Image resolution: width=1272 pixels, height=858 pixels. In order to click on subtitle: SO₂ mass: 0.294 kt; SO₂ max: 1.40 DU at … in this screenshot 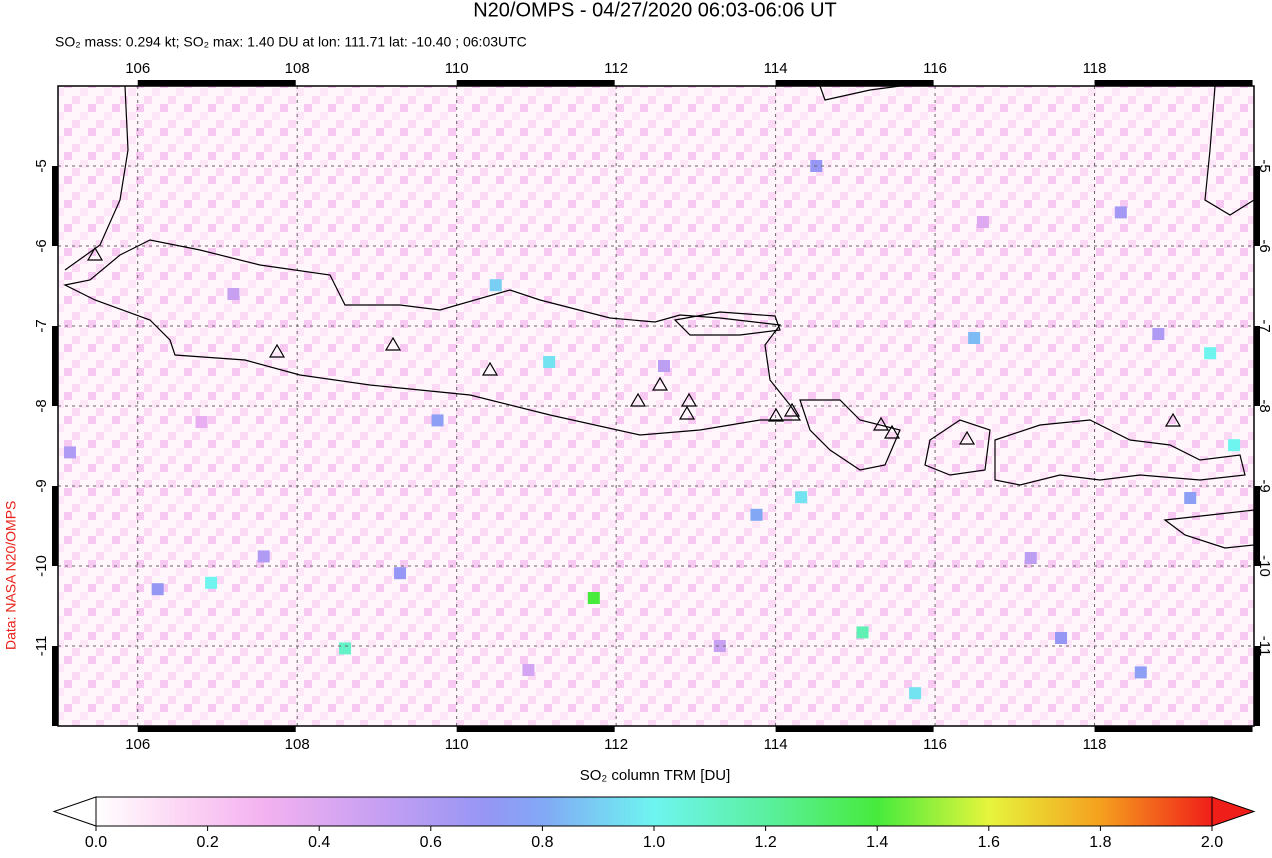, I will do `click(291, 42)`.